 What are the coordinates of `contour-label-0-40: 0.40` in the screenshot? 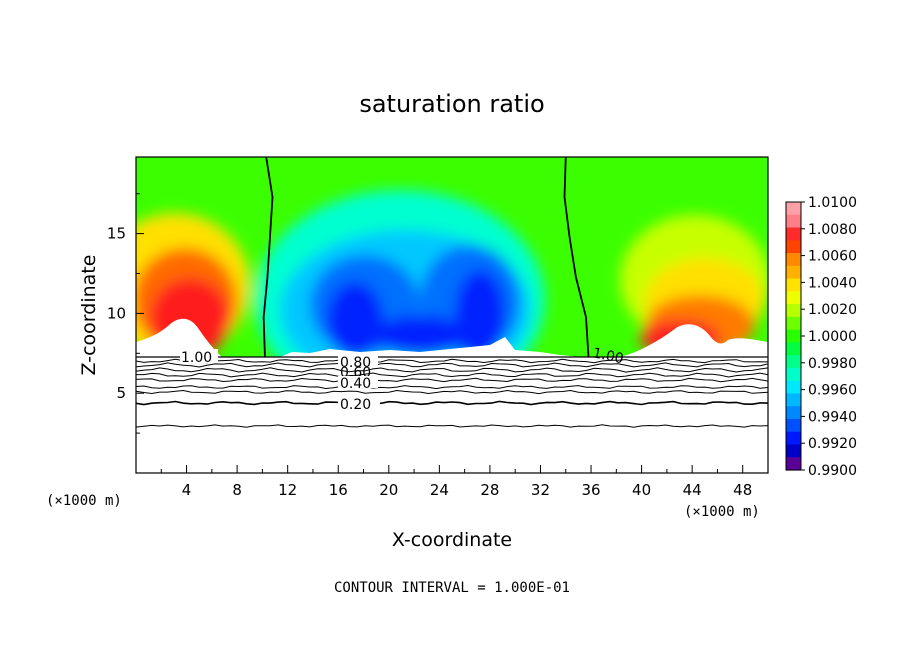 It's located at (355, 384).